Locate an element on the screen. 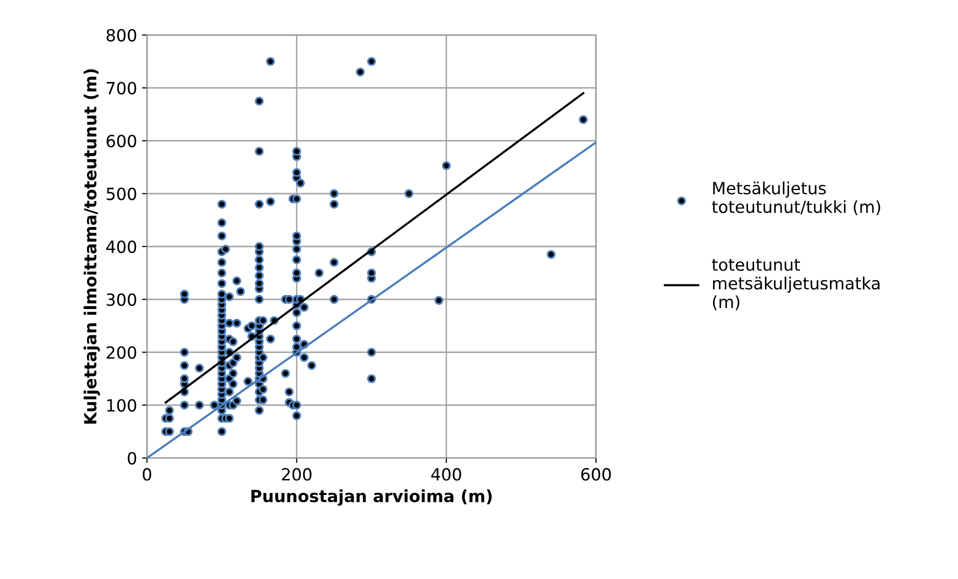  legend-label: Metsäkuljetus toteutunut/tukki (m) is located at coordinates (796, 199).